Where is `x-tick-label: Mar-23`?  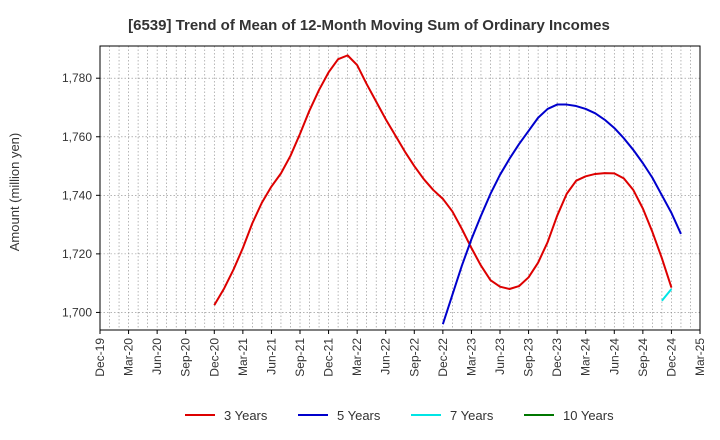
x-tick-label: Mar-23 is located at coordinates (471, 357).